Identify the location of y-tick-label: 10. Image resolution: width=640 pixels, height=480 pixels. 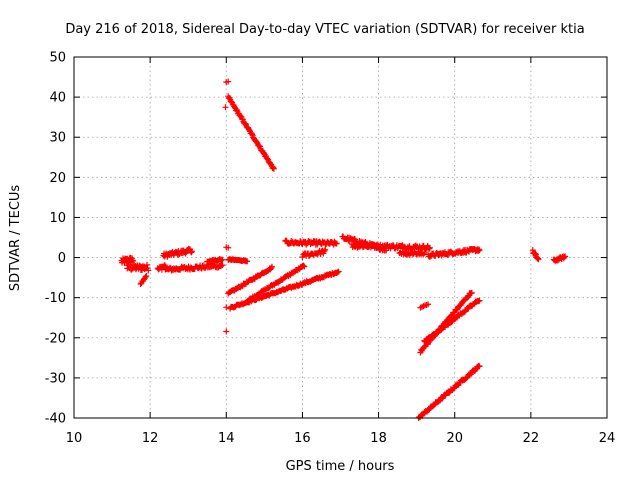
(57, 218).